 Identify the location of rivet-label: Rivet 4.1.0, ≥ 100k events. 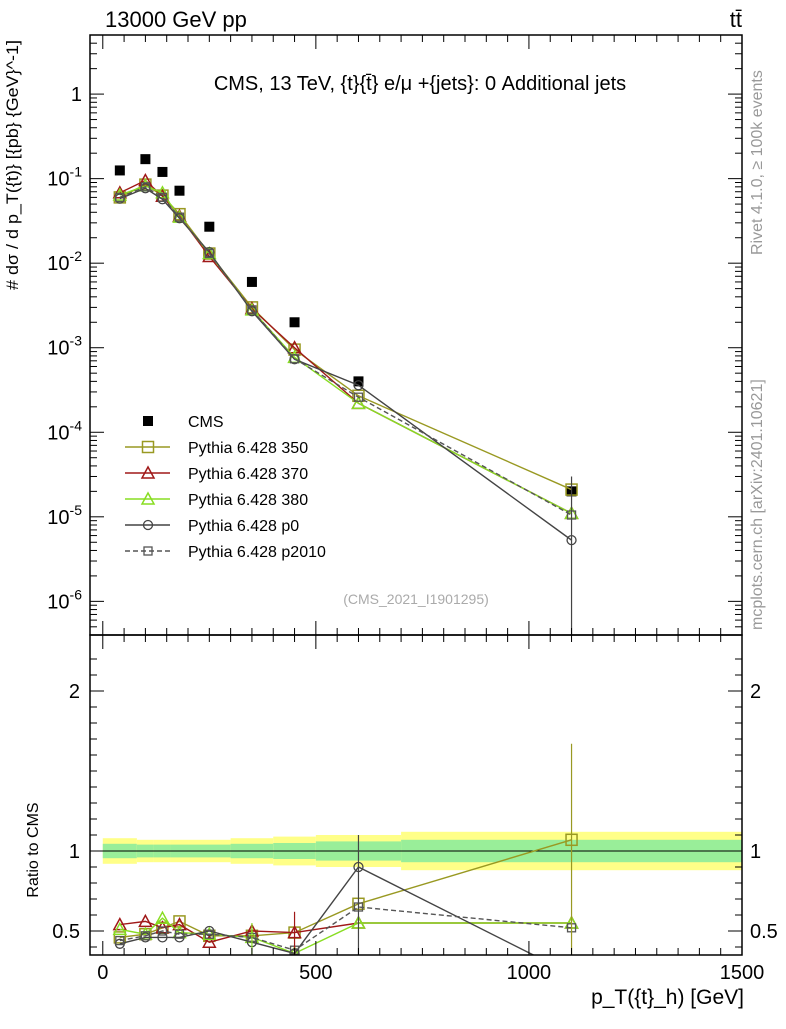
(757, 162).